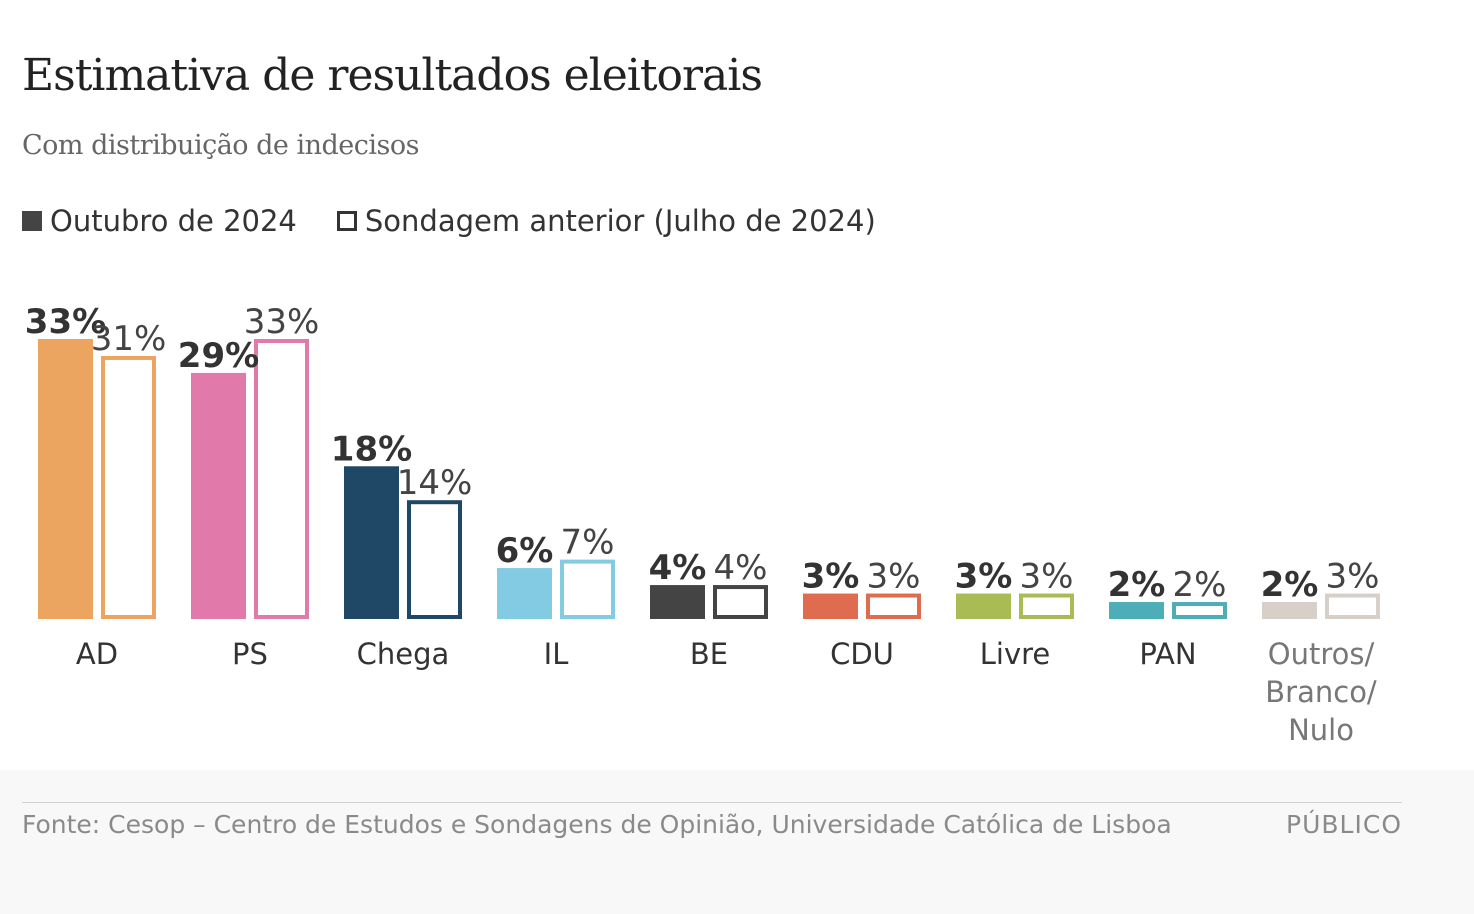 This screenshot has height=914, width=1474. I want to click on data-label-current: 4%, so click(678, 568).